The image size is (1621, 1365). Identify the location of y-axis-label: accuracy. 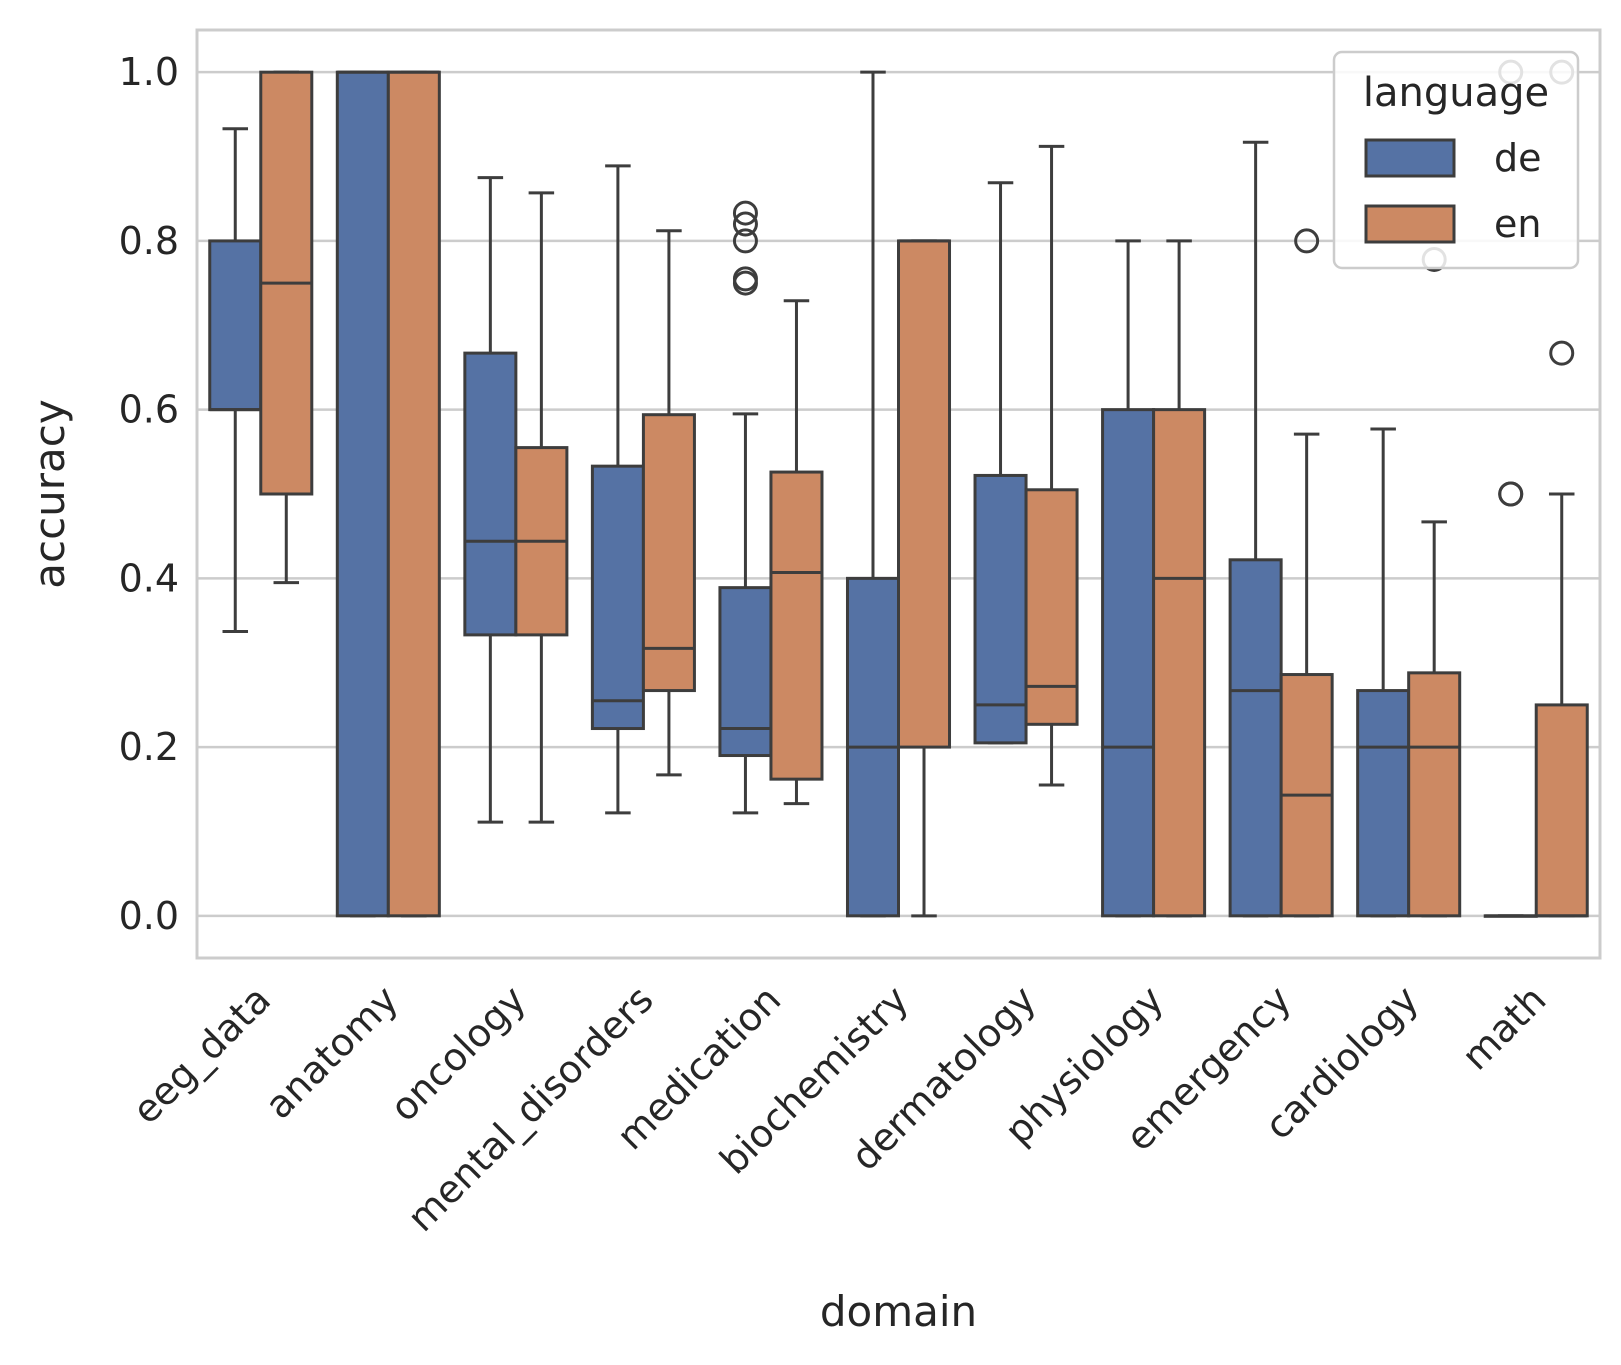
(49, 494).